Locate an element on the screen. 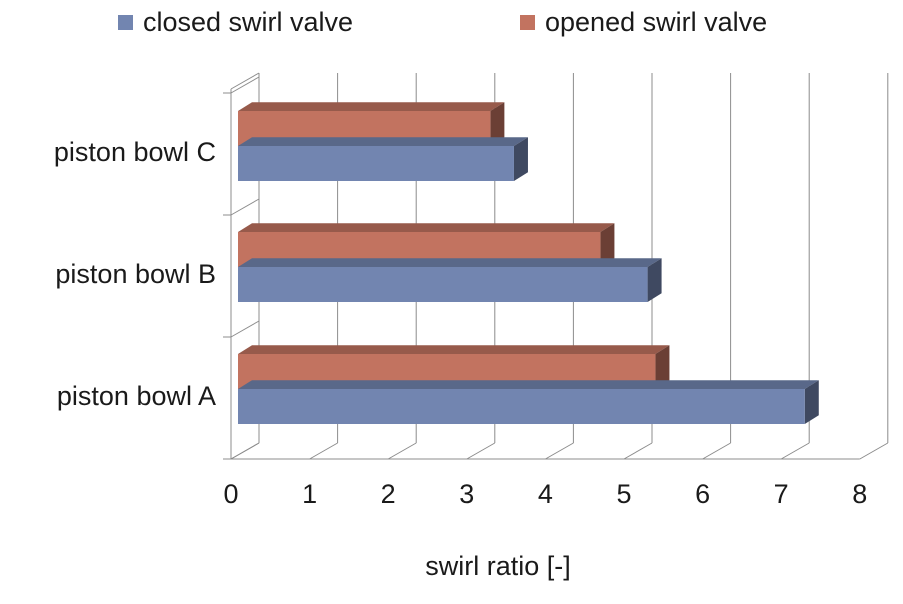 The width and height of the screenshot is (903, 604). bar-closed-c-top is located at coordinates (383, 141).